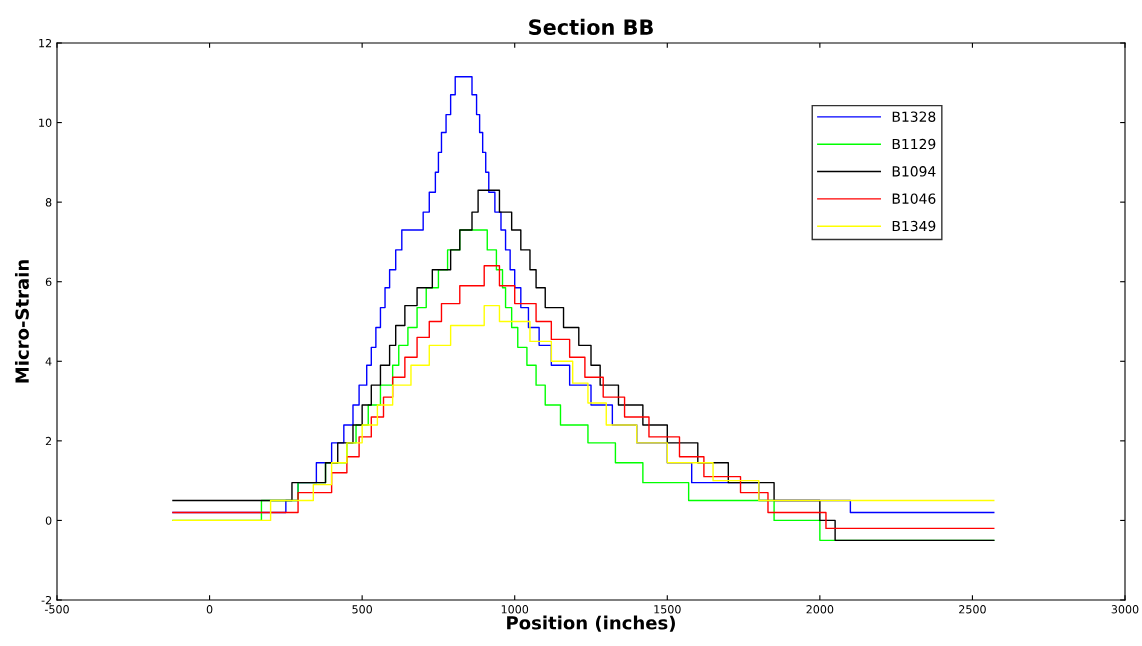 The height and width of the screenshot is (646, 1142). I want to click on x-tick-label: -500, so click(56, 609).